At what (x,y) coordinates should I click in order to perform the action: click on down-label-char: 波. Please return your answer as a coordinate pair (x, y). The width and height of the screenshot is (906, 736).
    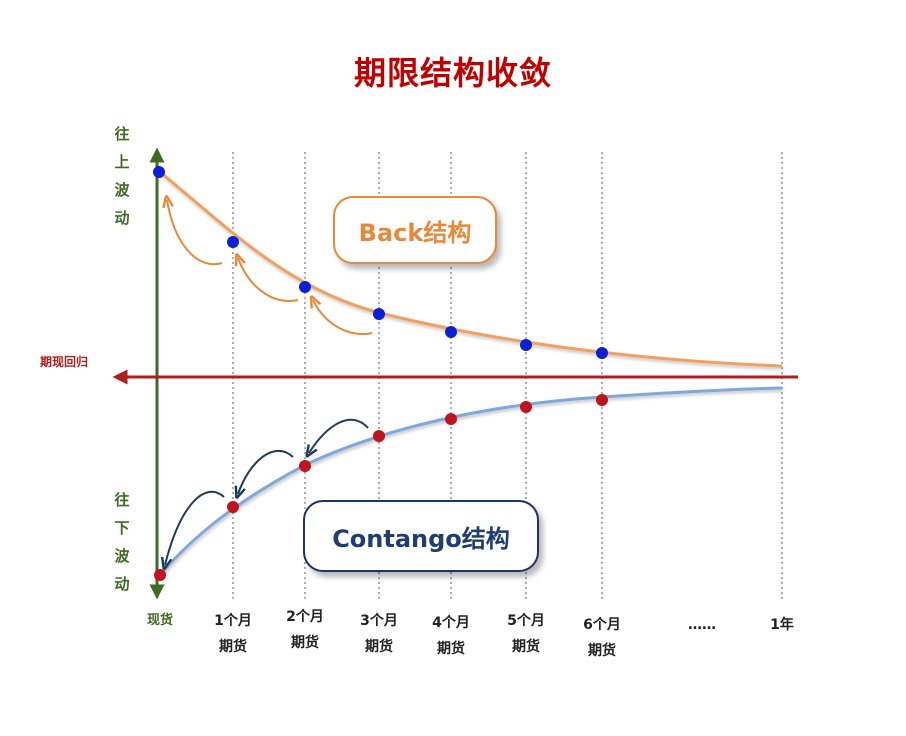
    Looking at the image, I should click on (122, 556).